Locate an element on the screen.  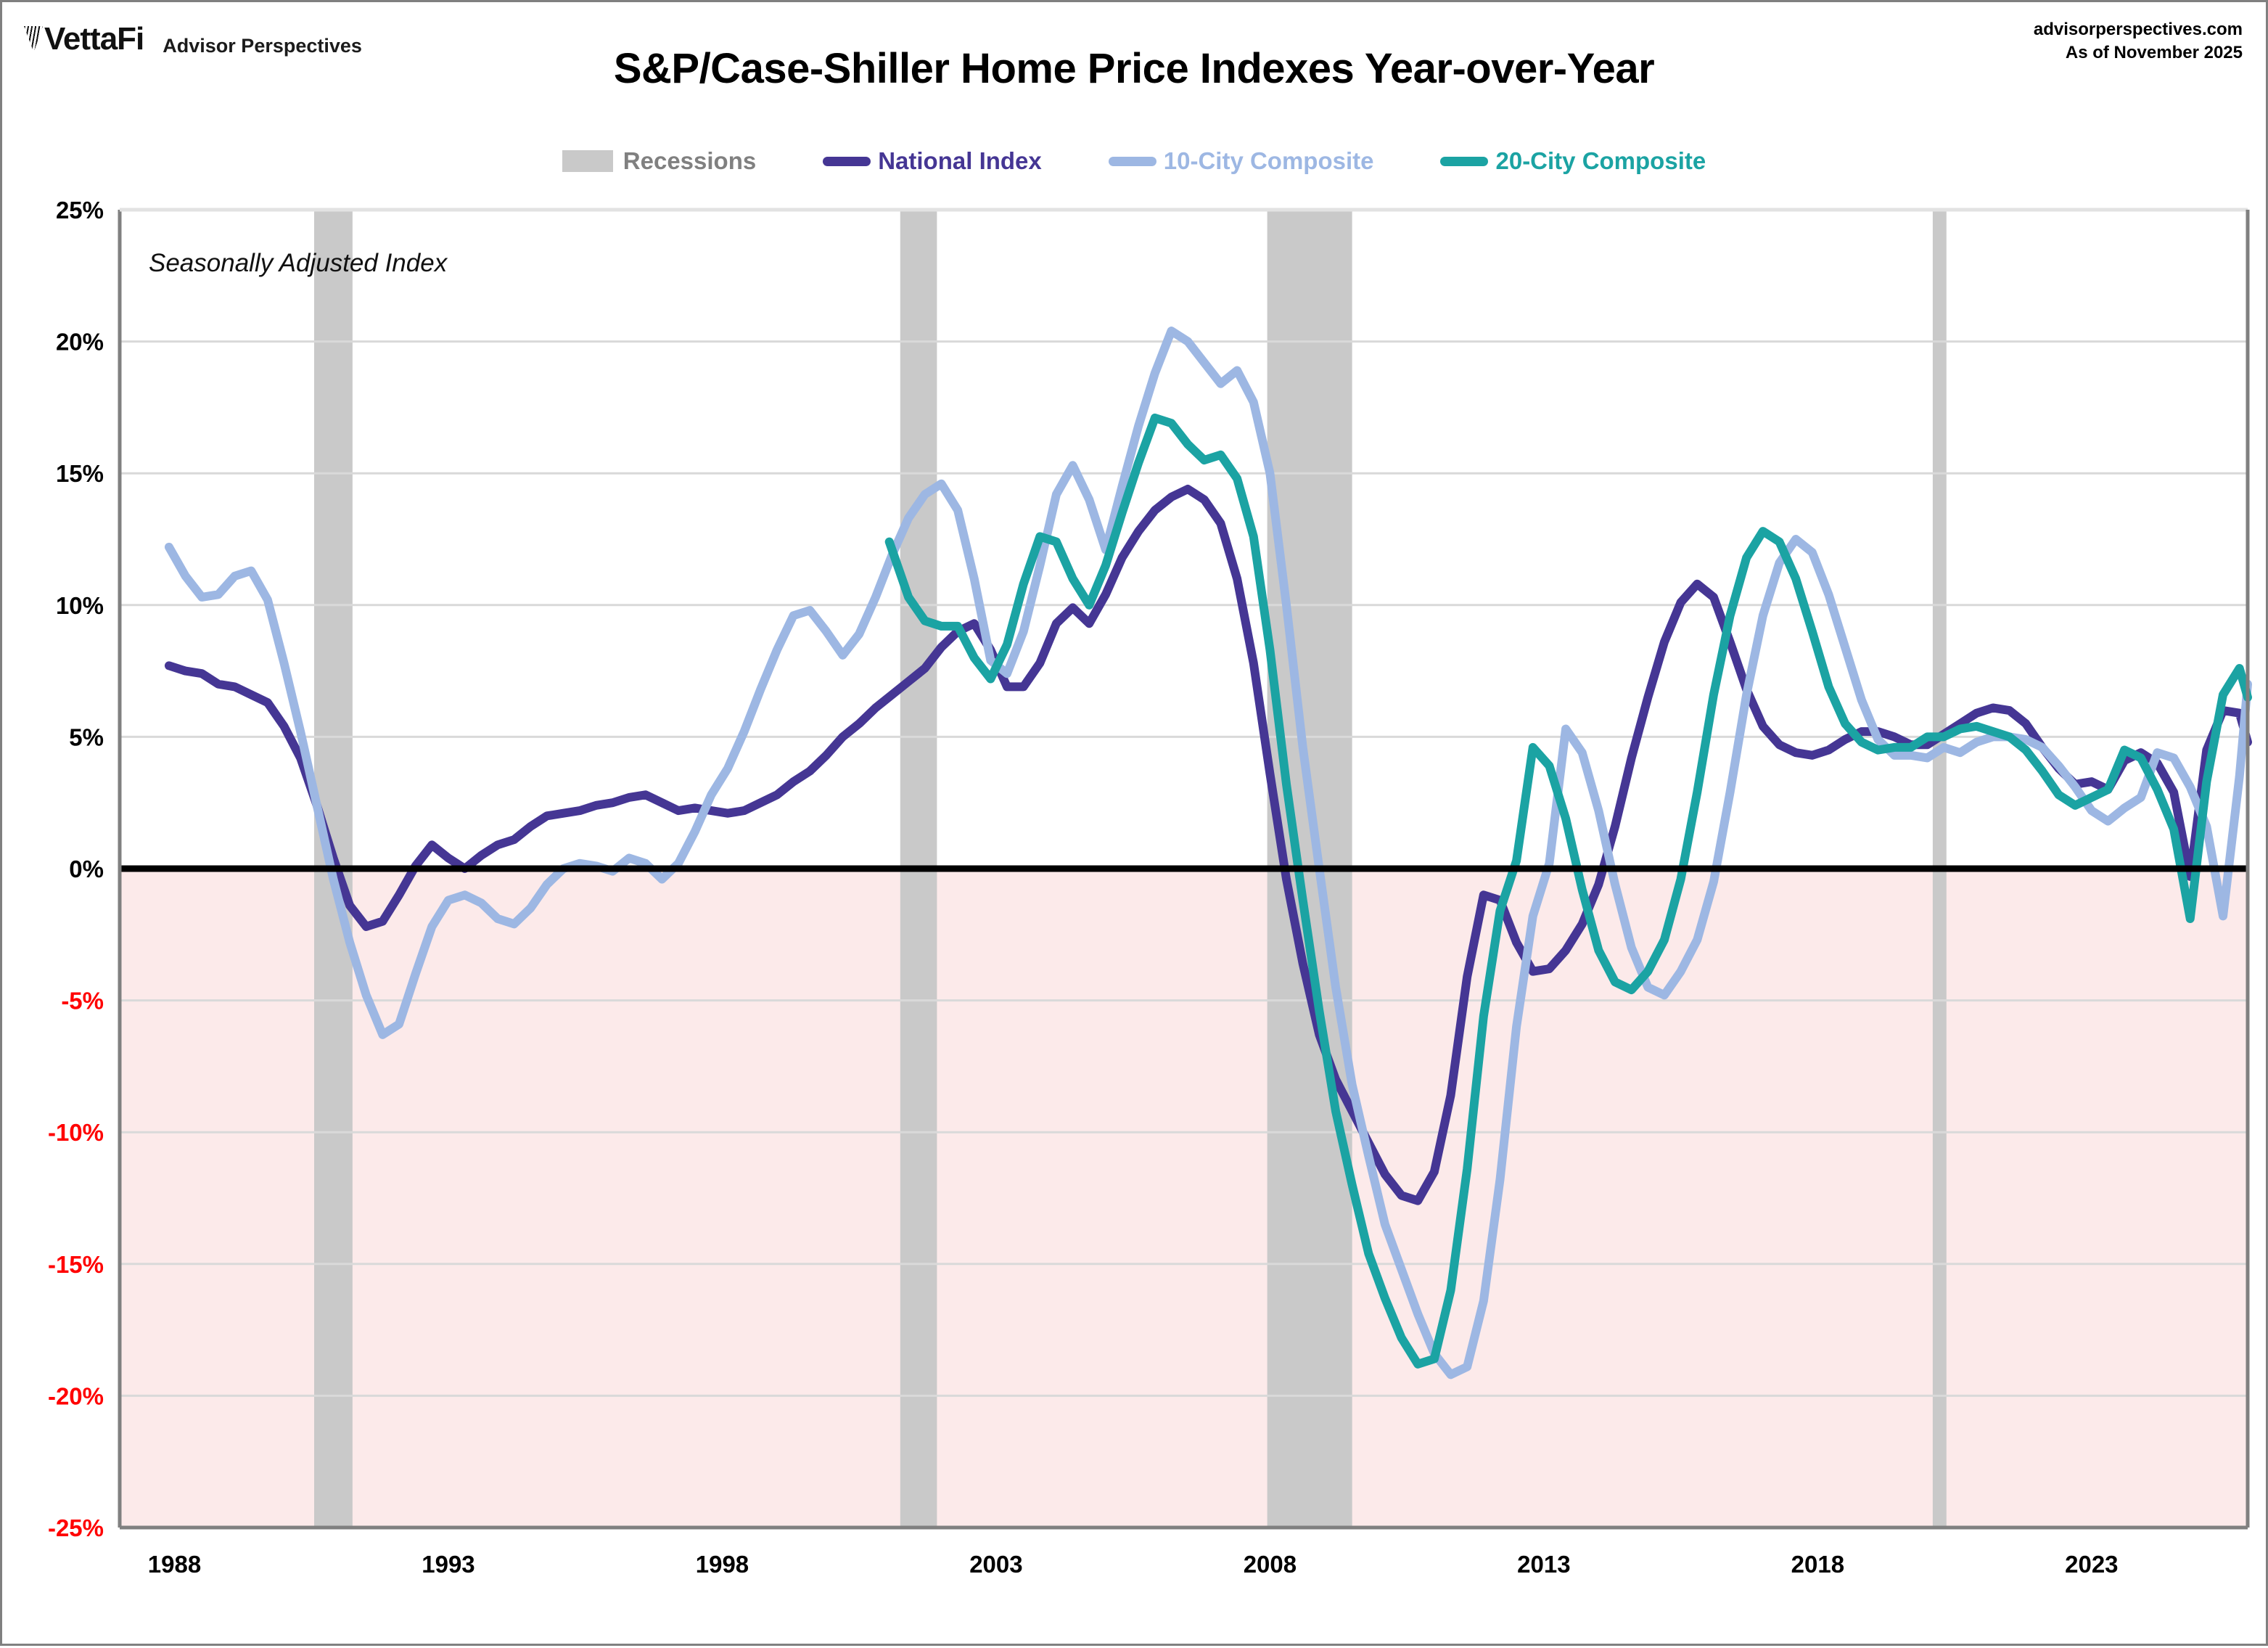
source-website: advisorperspectives.com is located at coordinates (2138, 30).